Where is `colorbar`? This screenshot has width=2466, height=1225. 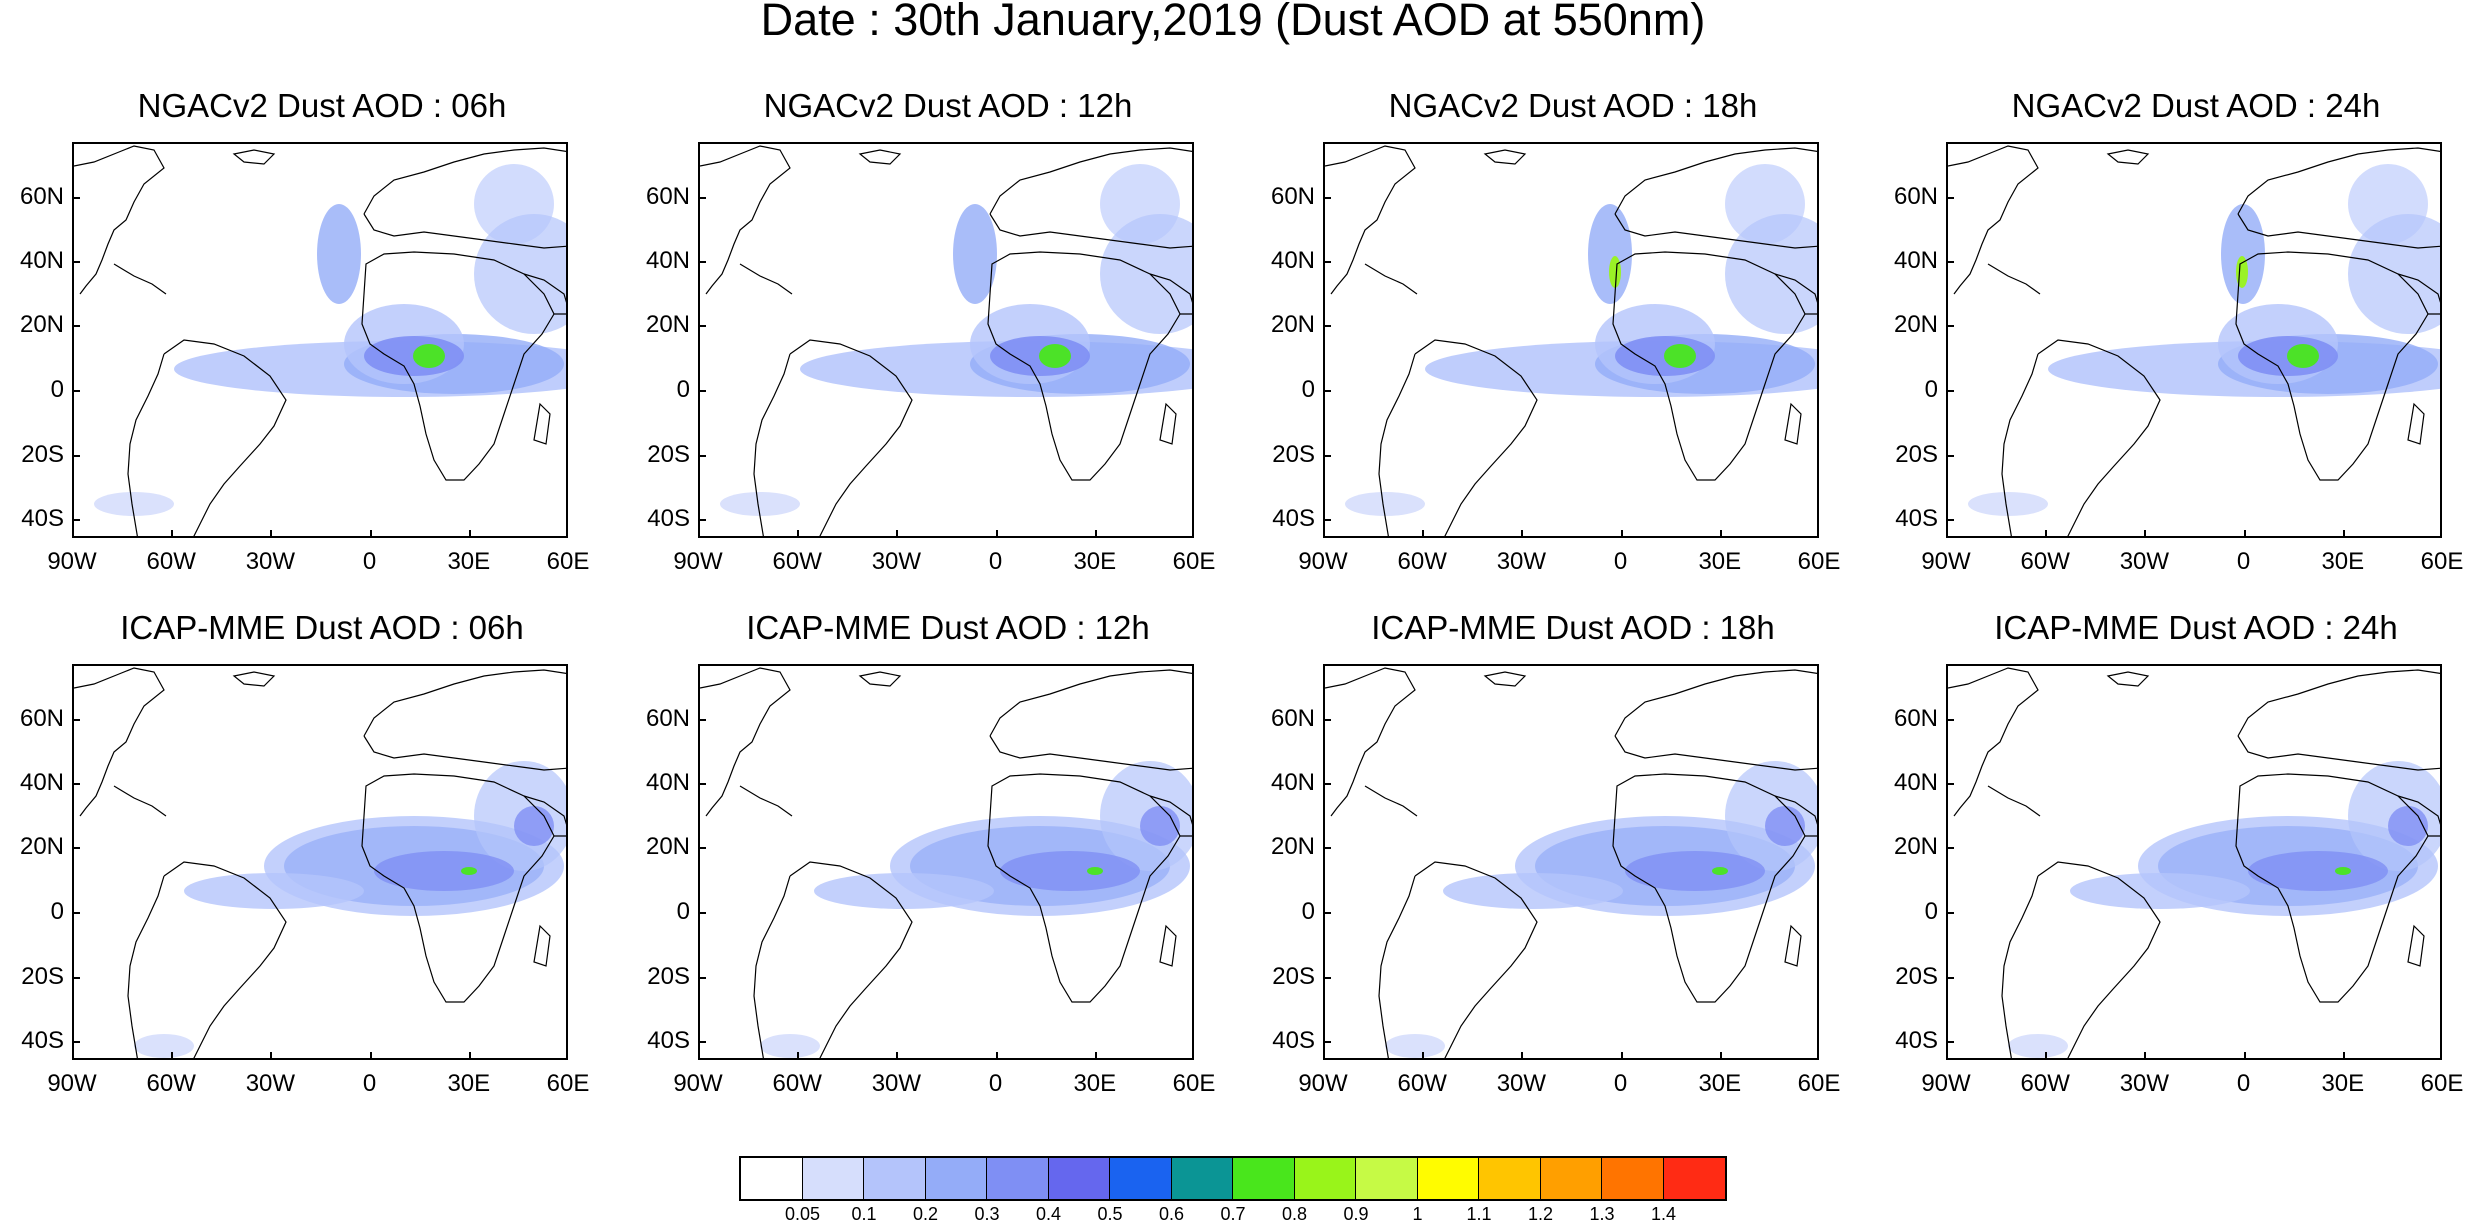 colorbar is located at coordinates (1233, 1178).